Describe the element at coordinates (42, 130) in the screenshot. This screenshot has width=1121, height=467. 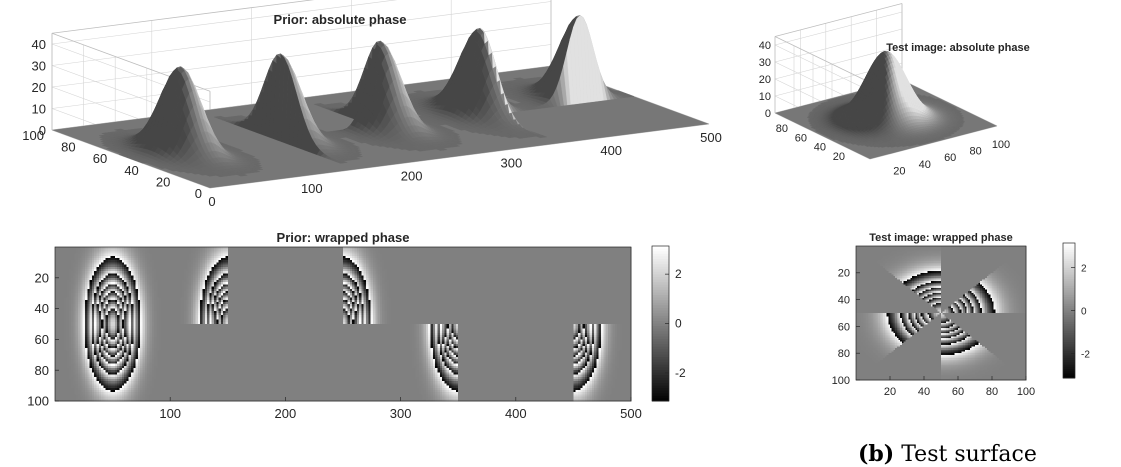
I see `prior-absolute-surface-ztick: 0` at that location.